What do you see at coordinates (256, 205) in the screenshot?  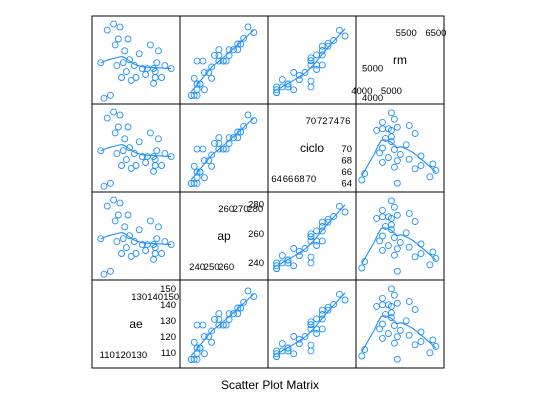 I see `tick-label: 280` at bounding box center [256, 205].